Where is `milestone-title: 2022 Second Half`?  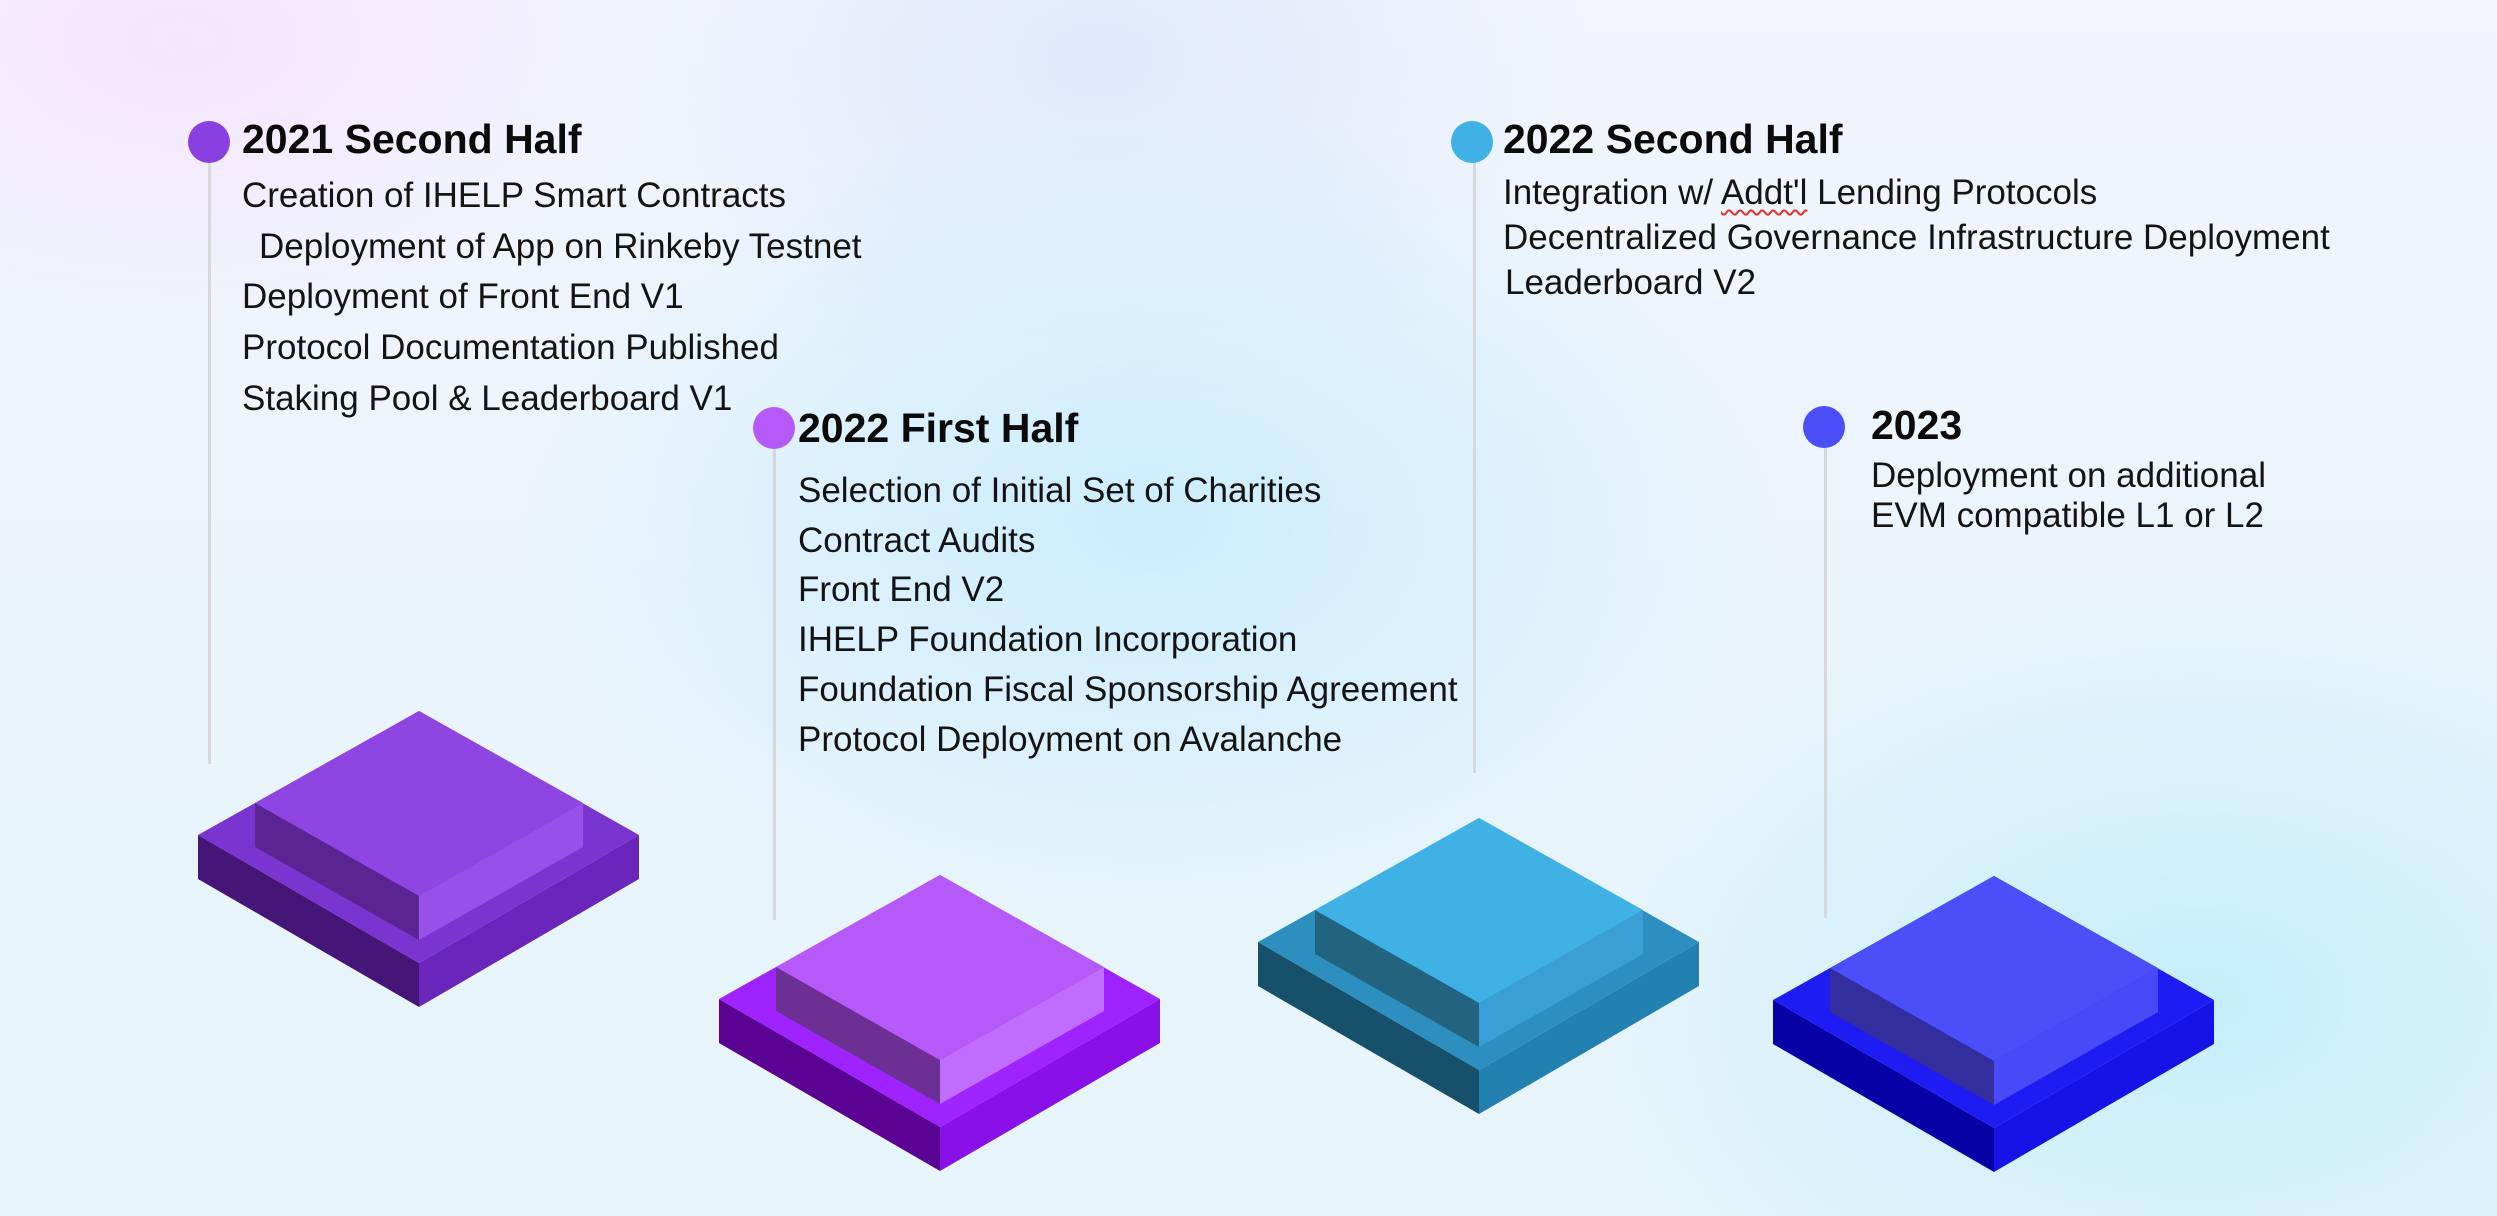 milestone-title: 2022 Second Half is located at coordinates (1673, 139).